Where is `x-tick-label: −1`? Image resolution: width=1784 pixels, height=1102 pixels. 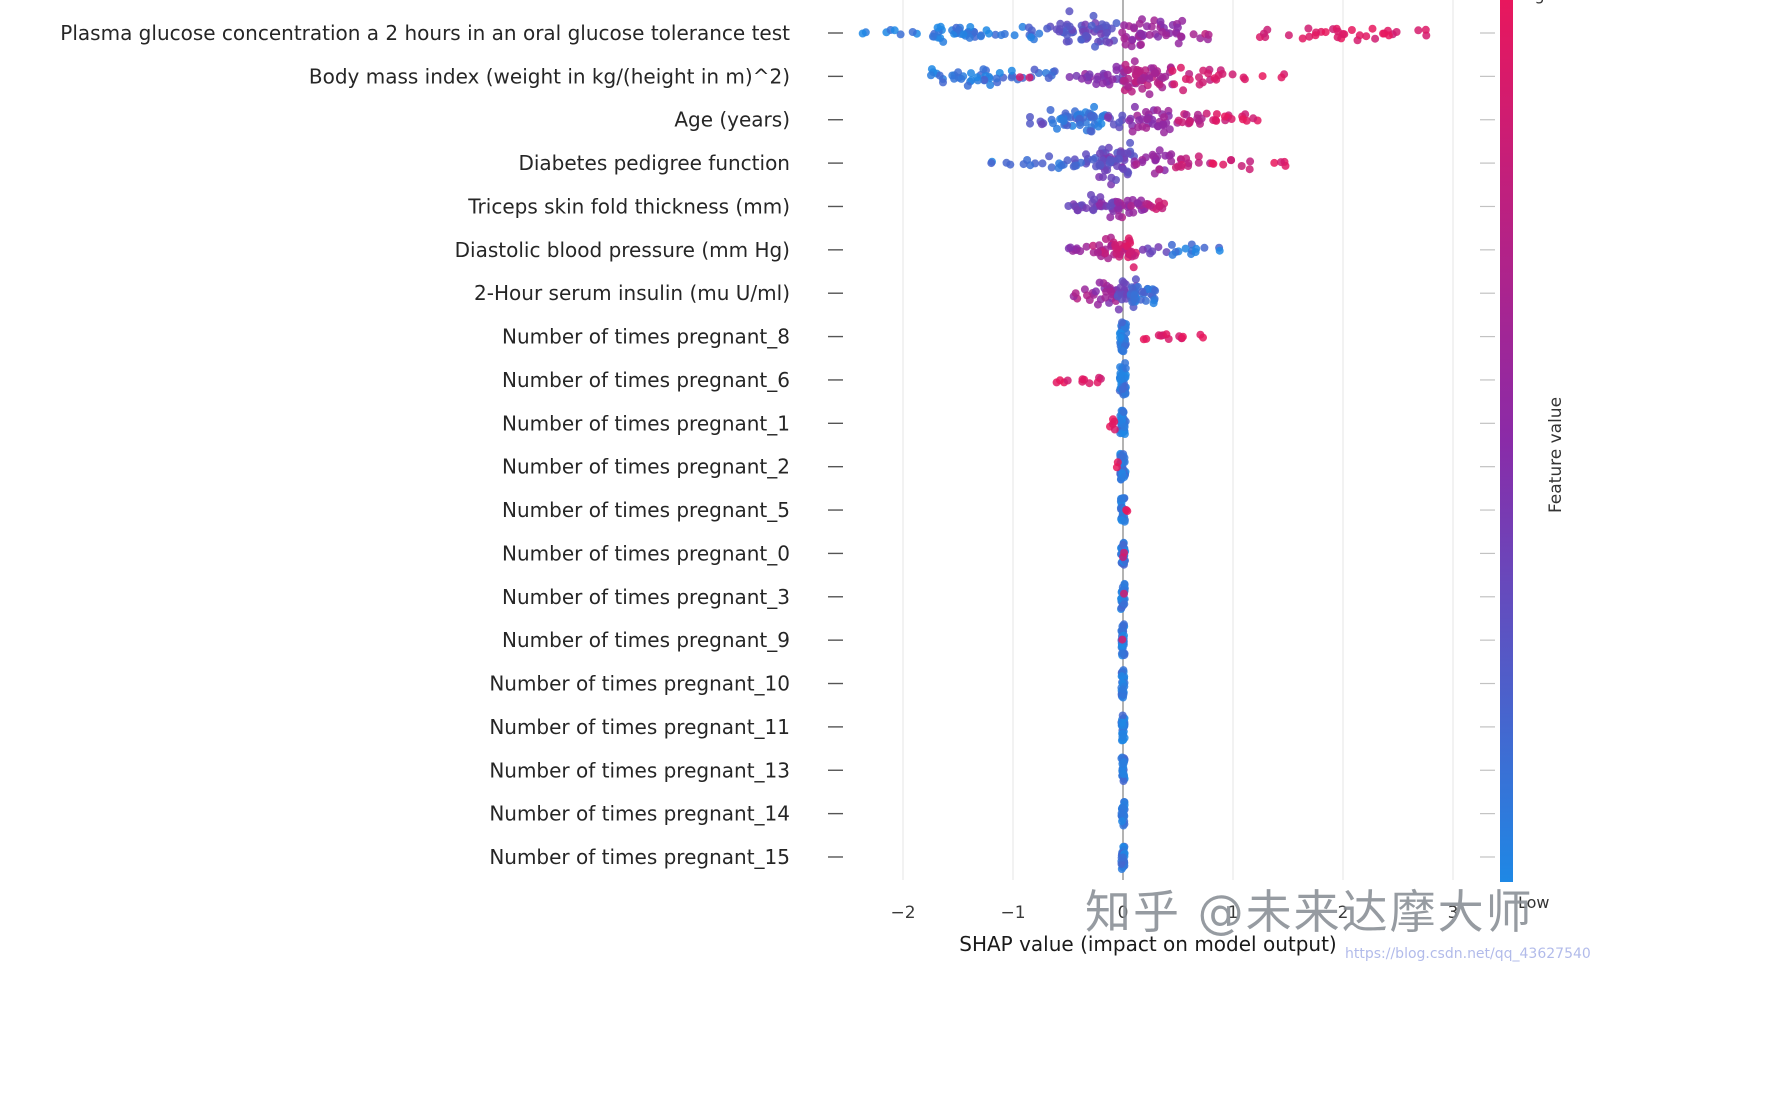 x-tick-label: −1 is located at coordinates (1012, 913).